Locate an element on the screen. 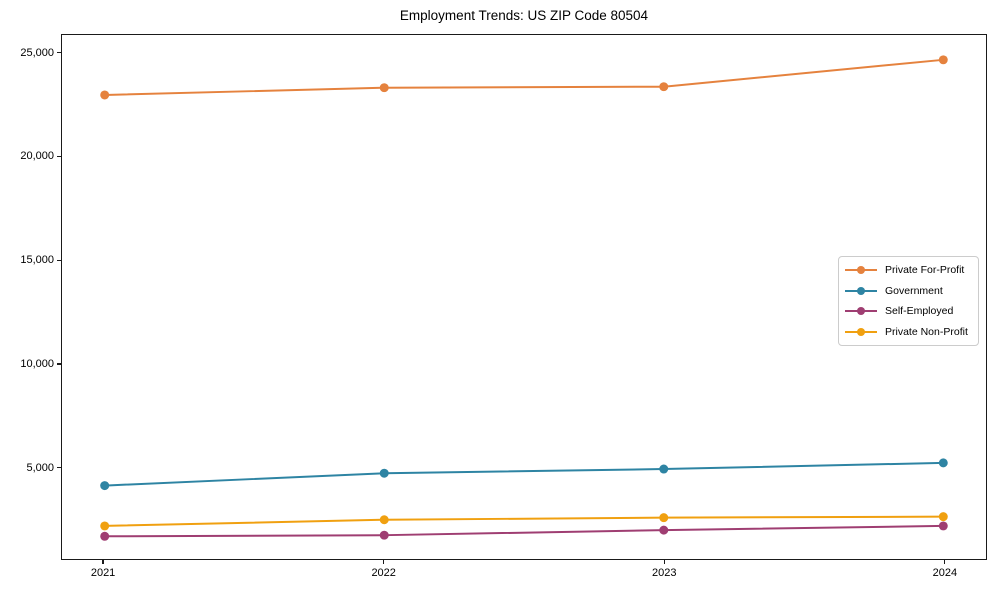  y-tick-label: 20,000 is located at coordinates (37, 156).